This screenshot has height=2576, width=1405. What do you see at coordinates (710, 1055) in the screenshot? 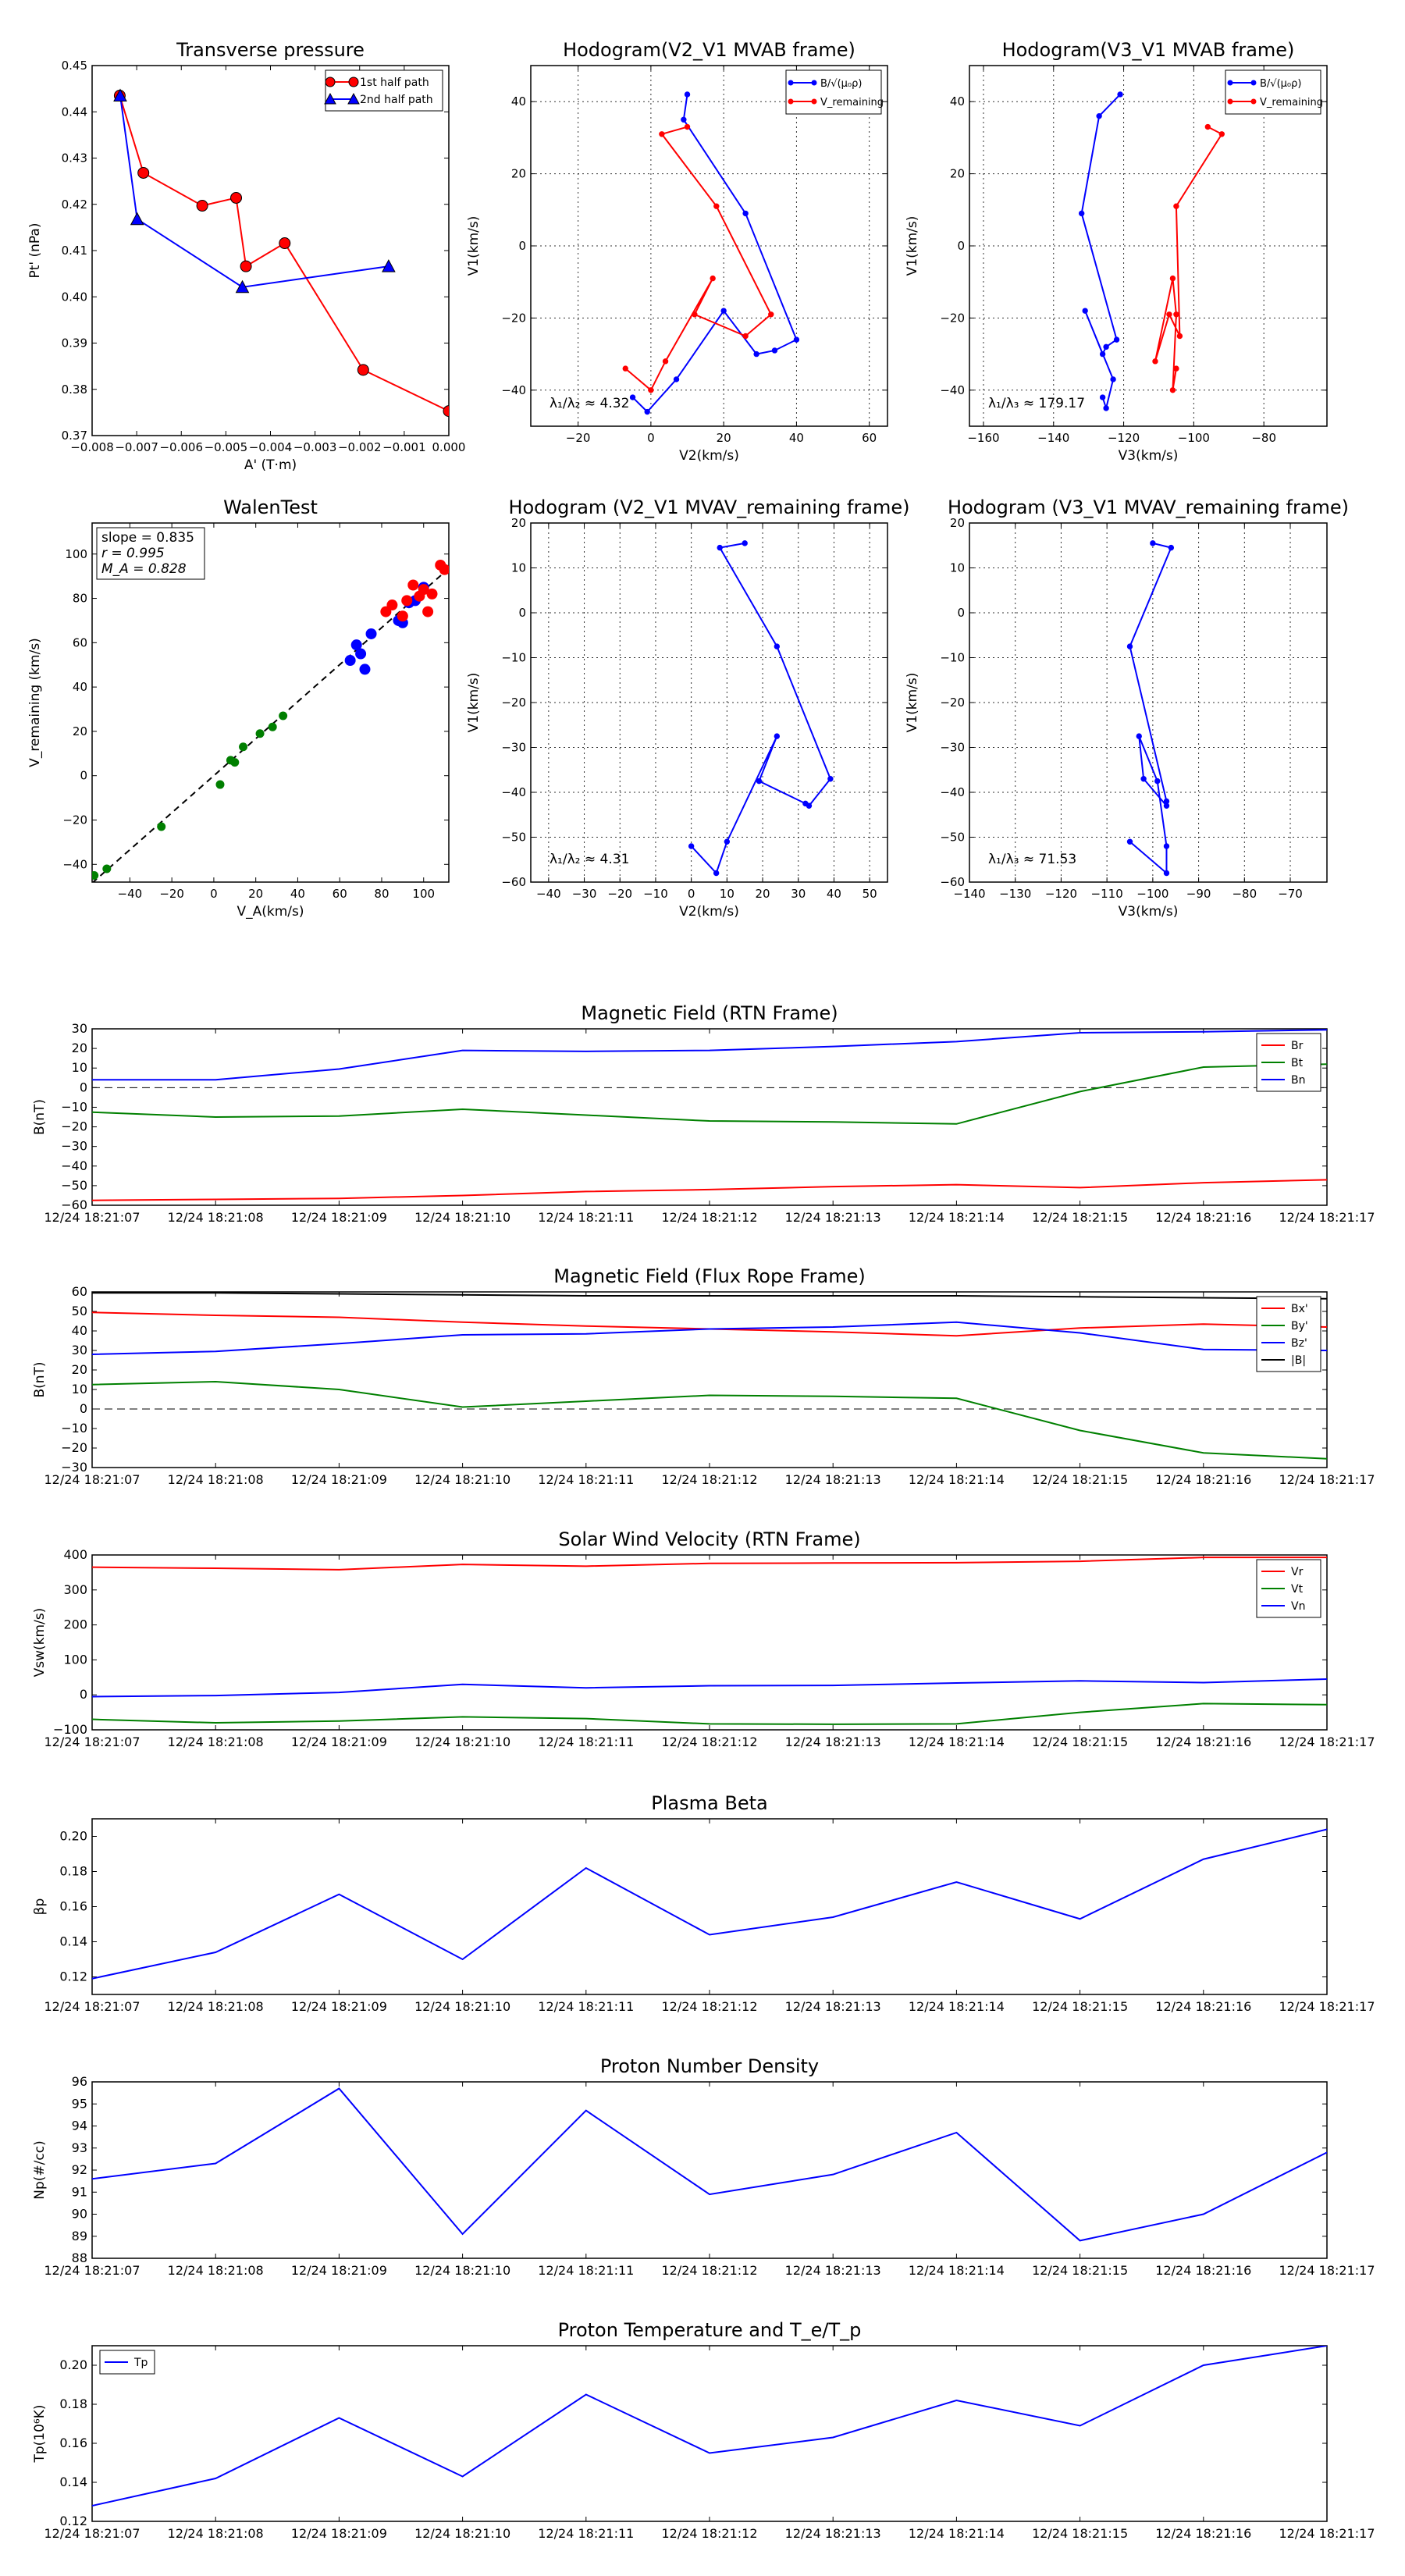
I see `bfield_rtn-series-Bn-line` at bounding box center [710, 1055].